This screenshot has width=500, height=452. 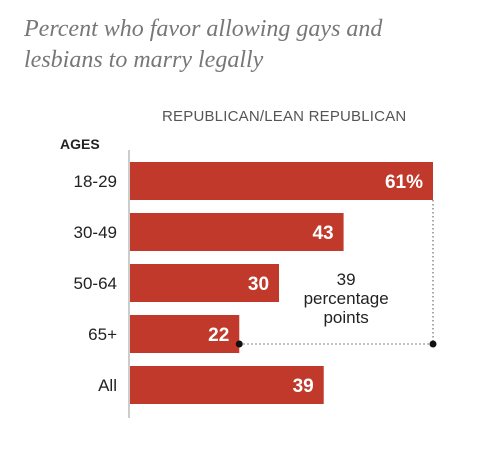 I want to click on annotation-text-line: percentage, so click(x=346, y=298).